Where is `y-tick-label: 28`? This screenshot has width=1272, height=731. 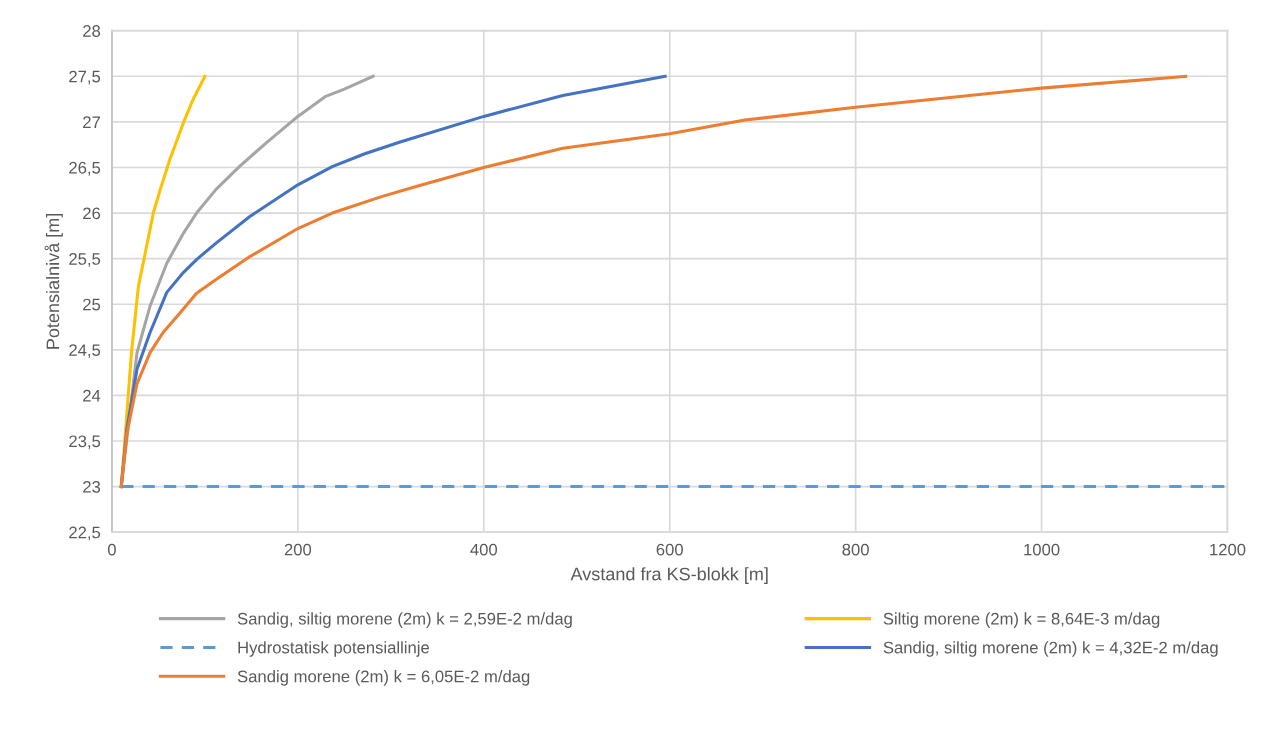
y-tick-label: 28 is located at coordinates (92, 31).